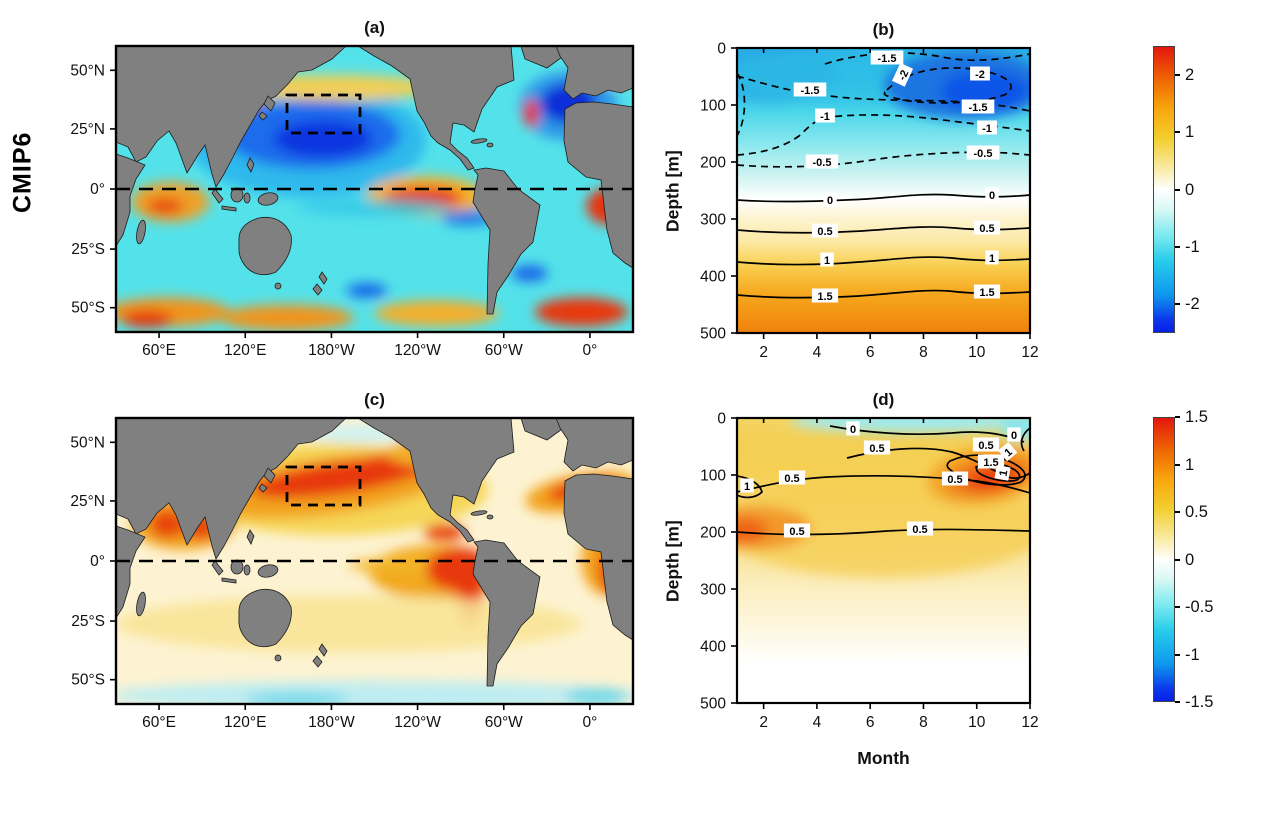 The width and height of the screenshot is (1269, 820). What do you see at coordinates (870, 352) in the screenshot?
I see `tick-label: 6` at bounding box center [870, 352].